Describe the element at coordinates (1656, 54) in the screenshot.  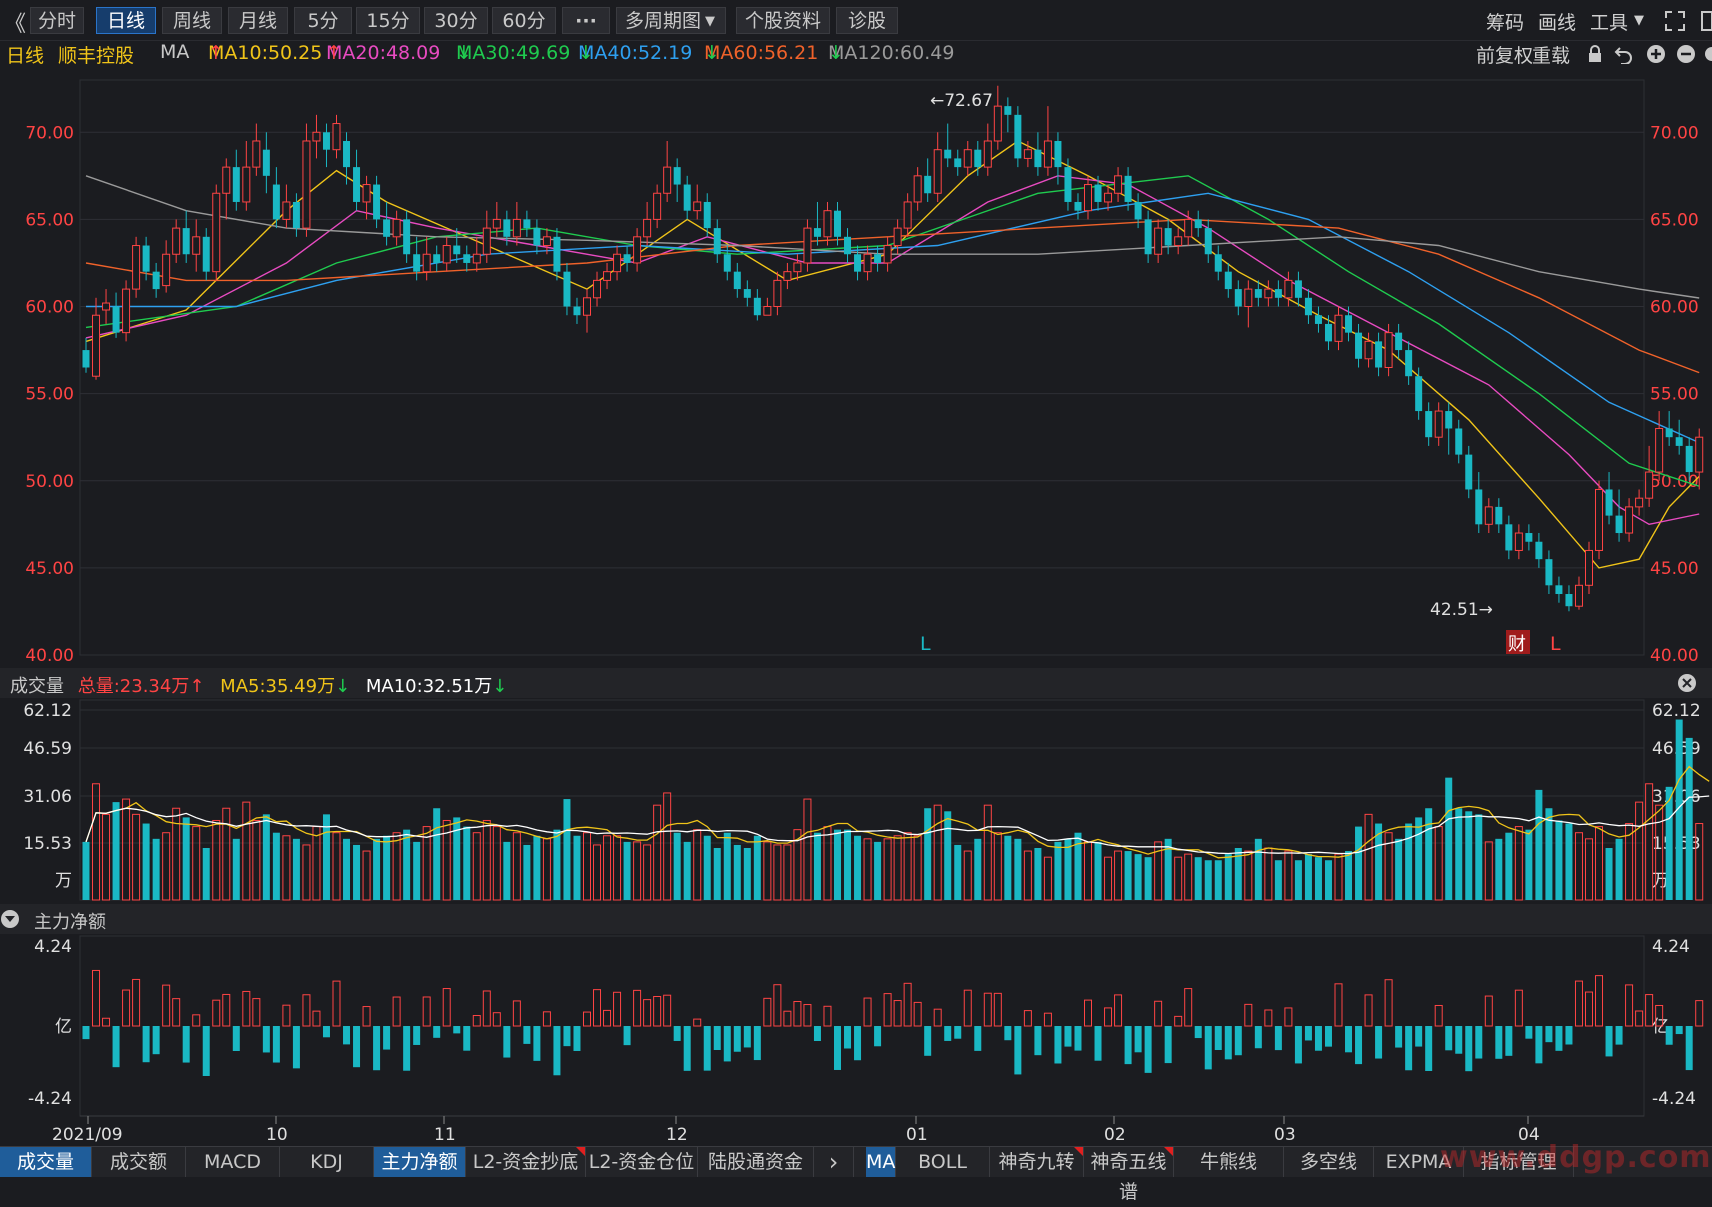
I see `zoom-in-icon` at that location.